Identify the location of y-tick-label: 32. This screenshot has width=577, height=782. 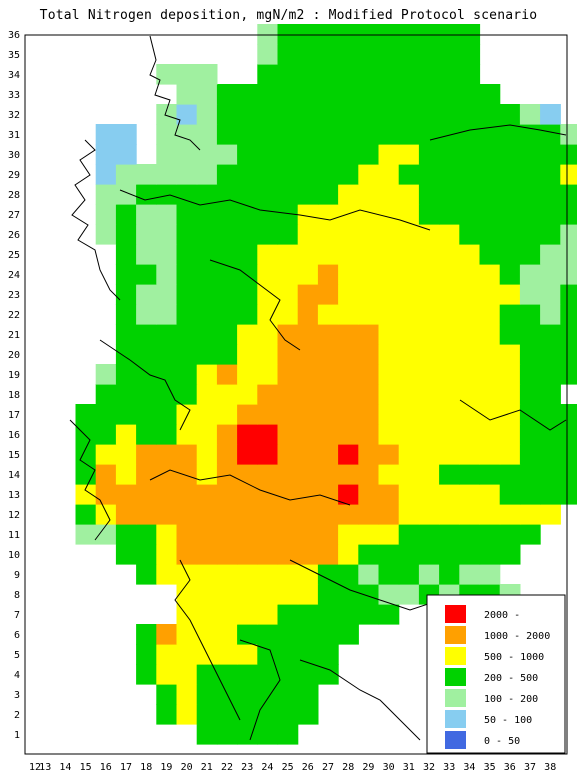
(14, 115).